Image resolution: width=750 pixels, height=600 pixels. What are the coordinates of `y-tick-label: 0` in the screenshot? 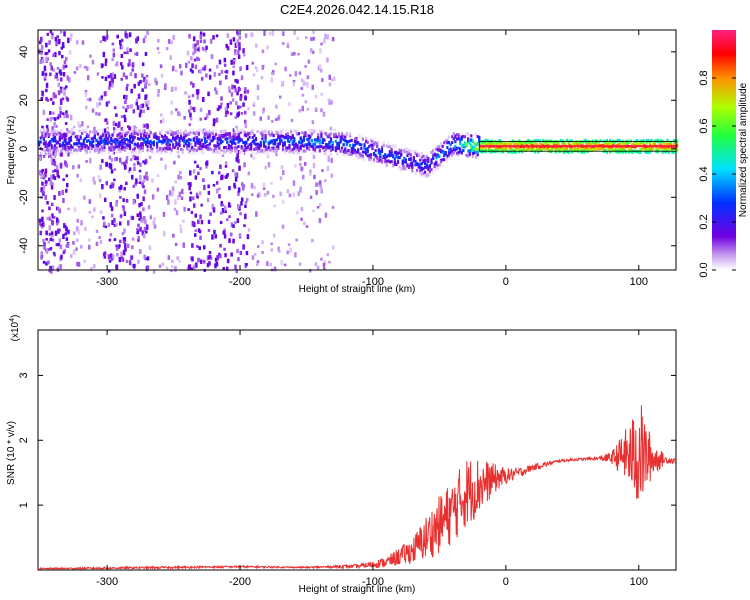 It's located at (24, 149).